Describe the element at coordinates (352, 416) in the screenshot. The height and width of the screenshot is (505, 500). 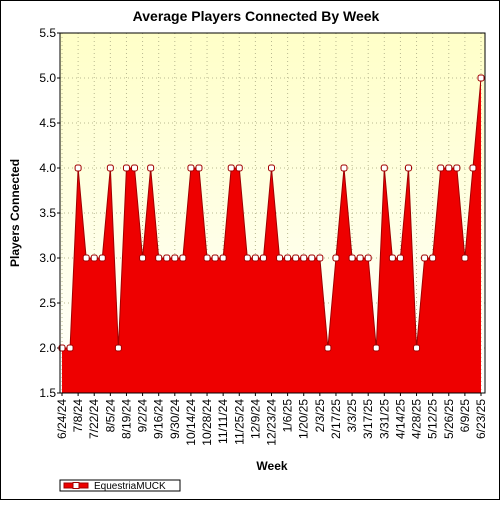
I see `x-tick-label: 3/3/25` at that location.